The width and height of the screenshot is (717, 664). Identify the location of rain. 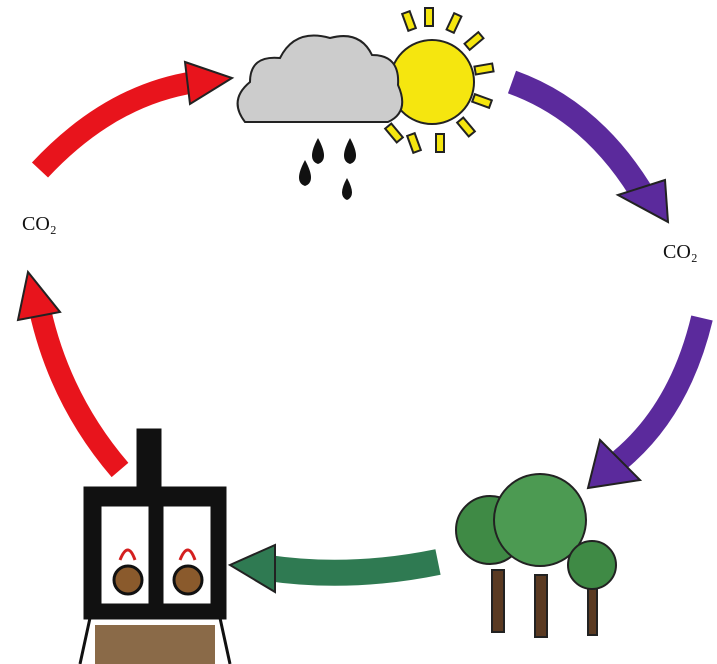
(327, 169).